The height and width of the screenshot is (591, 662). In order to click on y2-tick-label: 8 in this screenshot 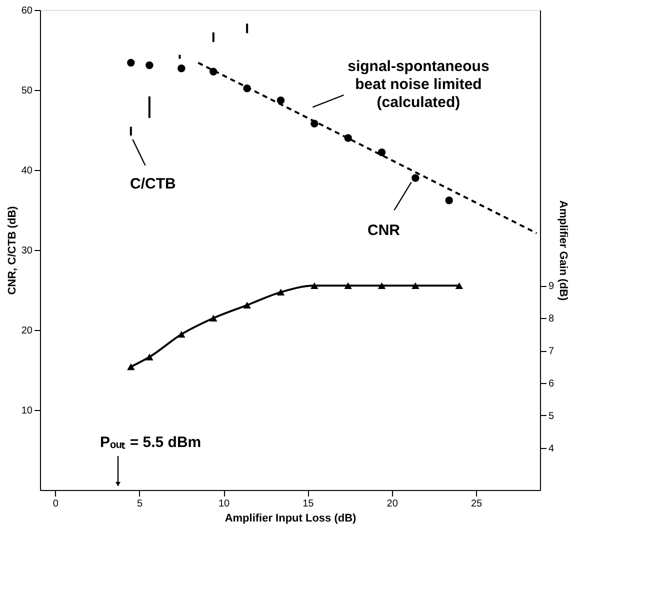, I will do `click(551, 319)`.